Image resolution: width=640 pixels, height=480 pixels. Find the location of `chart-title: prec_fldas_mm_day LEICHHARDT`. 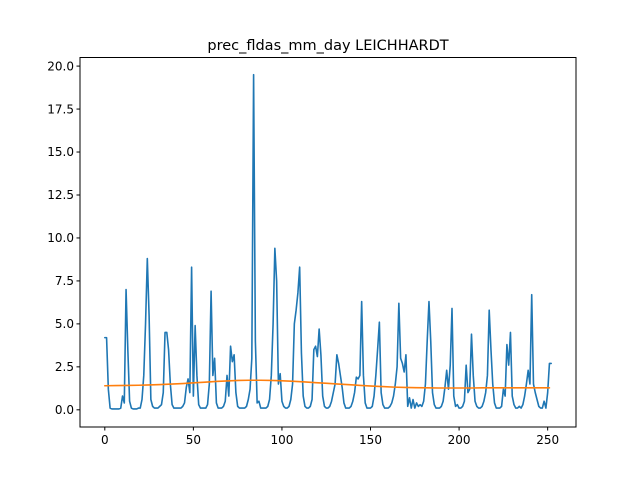

chart-title: prec_fldas_mm_day LEICHHARDT is located at coordinates (327, 46).